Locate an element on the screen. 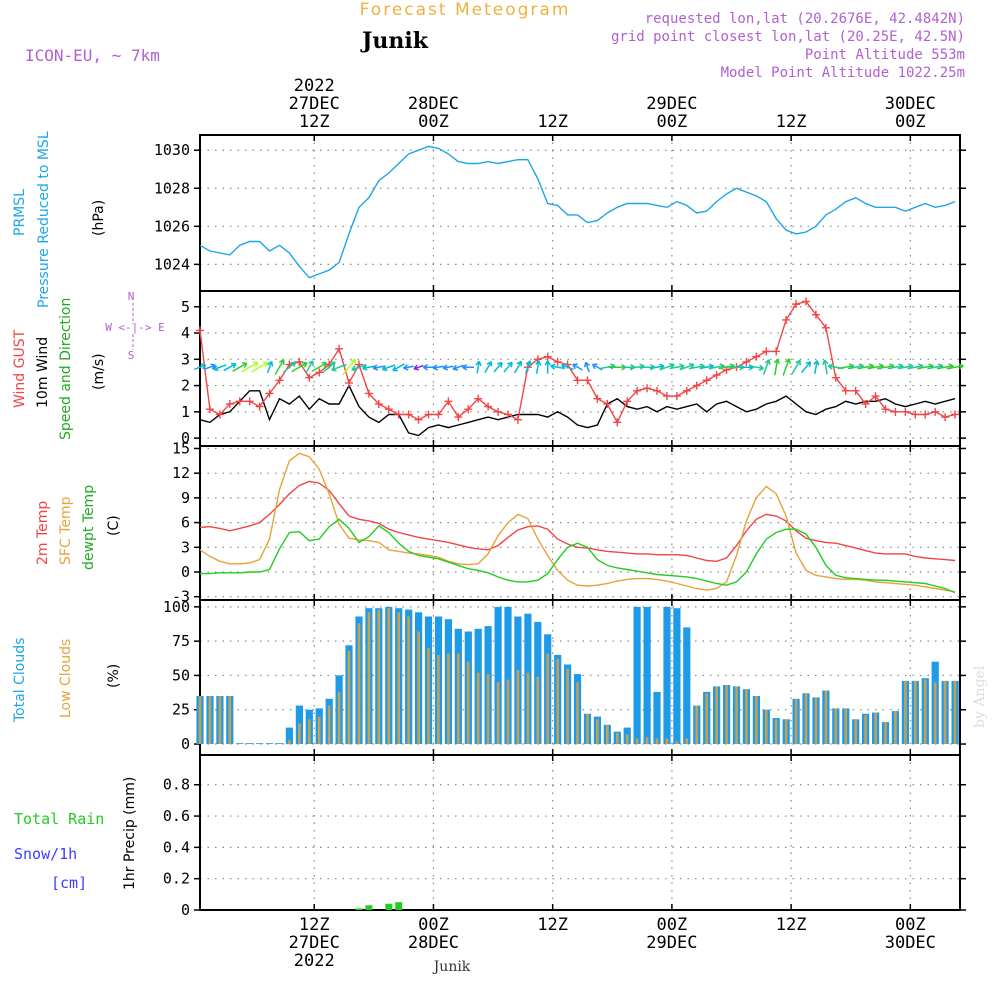 This screenshot has height=1000, width=1000. y-tick-label: 6 is located at coordinates (185, 523).